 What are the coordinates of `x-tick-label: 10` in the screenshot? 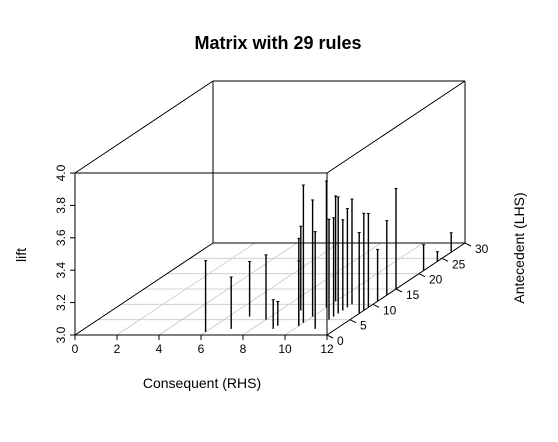 It's located at (285, 349).